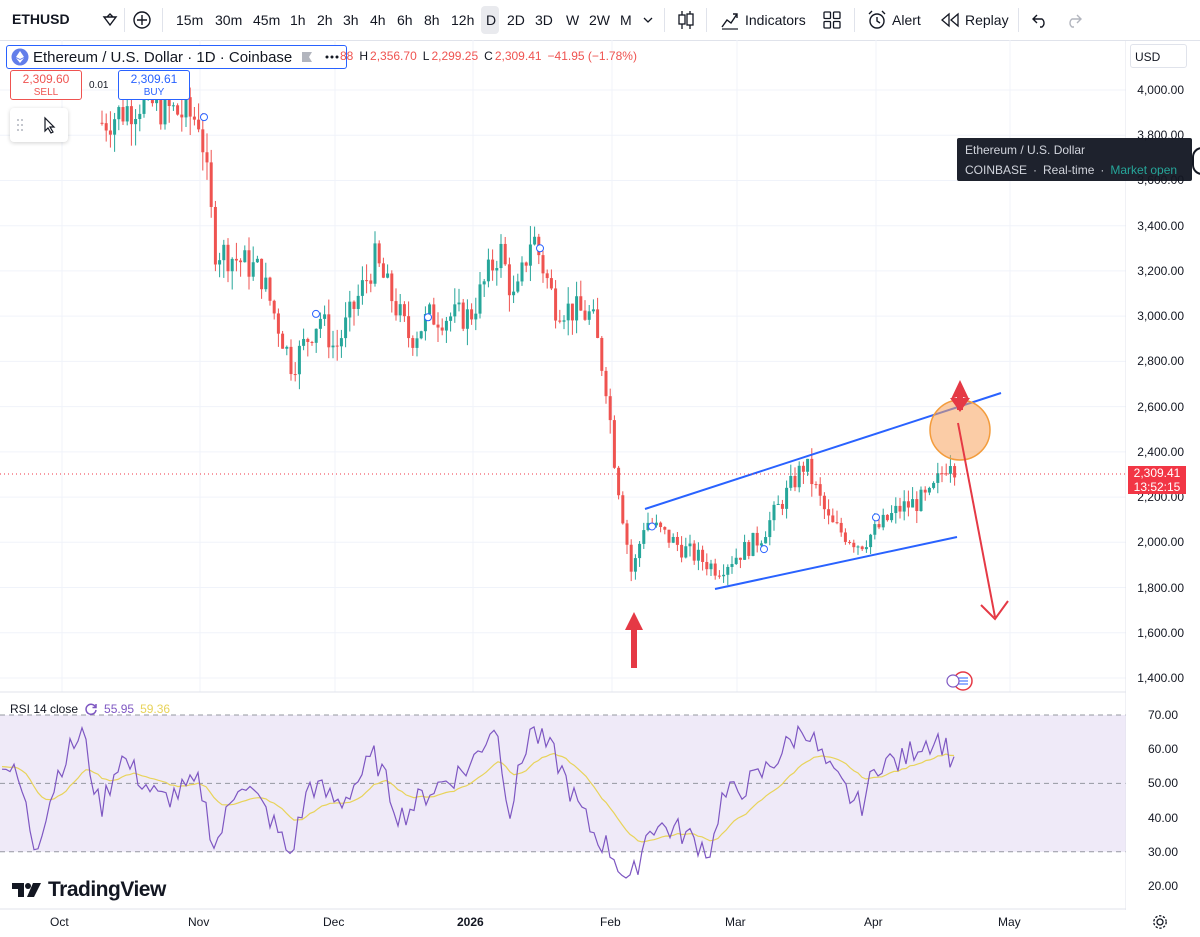  What do you see at coordinates (63, 20) in the screenshot?
I see `symbol-search: ETHUSD` at bounding box center [63, 20].